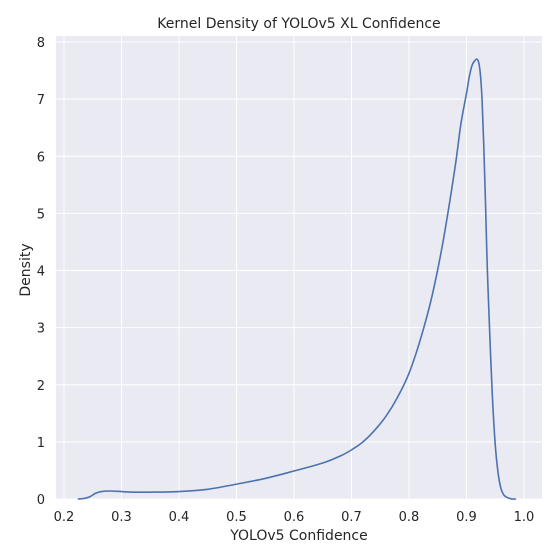 The height and width of the screenshot is (560, 560). Describe the element at coordinates (41, 43) in the screenshot. I see `y-tick-label: 8` at that location.